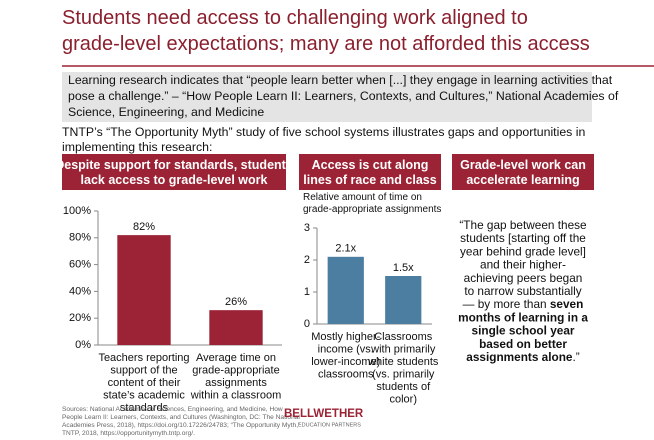 This screenshot has width=654, height=440. I want to click on y-tick-label: 2, so click(307, 260).